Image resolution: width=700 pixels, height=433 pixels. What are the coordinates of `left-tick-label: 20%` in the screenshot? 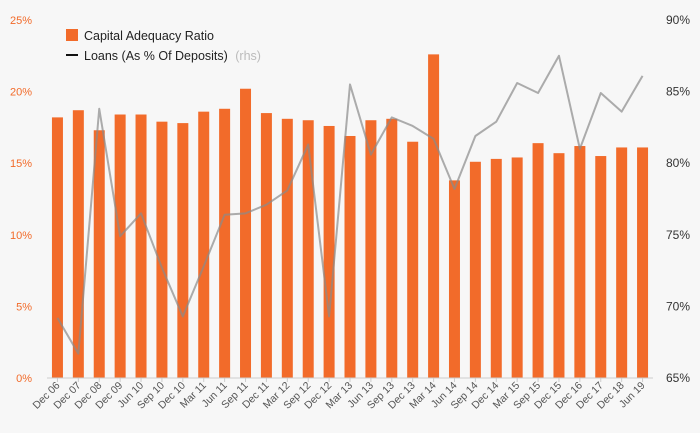 It's located at (21, 93).